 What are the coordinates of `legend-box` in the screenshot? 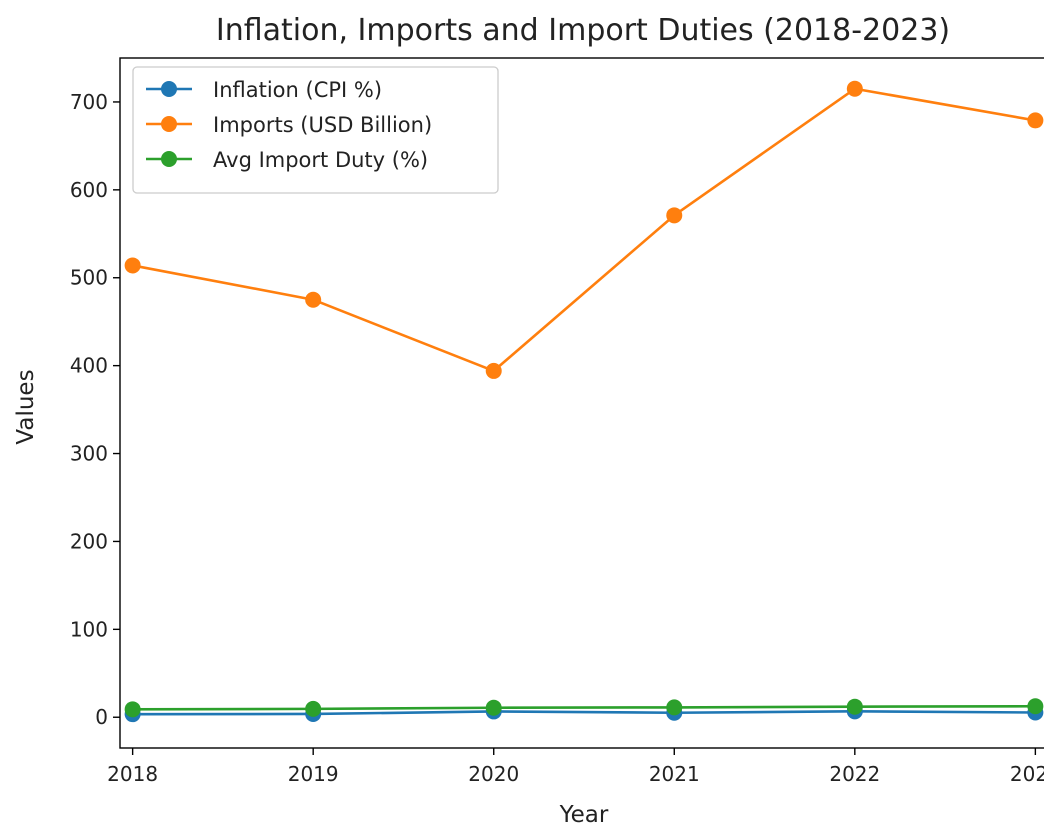 It's located at (315, 130).